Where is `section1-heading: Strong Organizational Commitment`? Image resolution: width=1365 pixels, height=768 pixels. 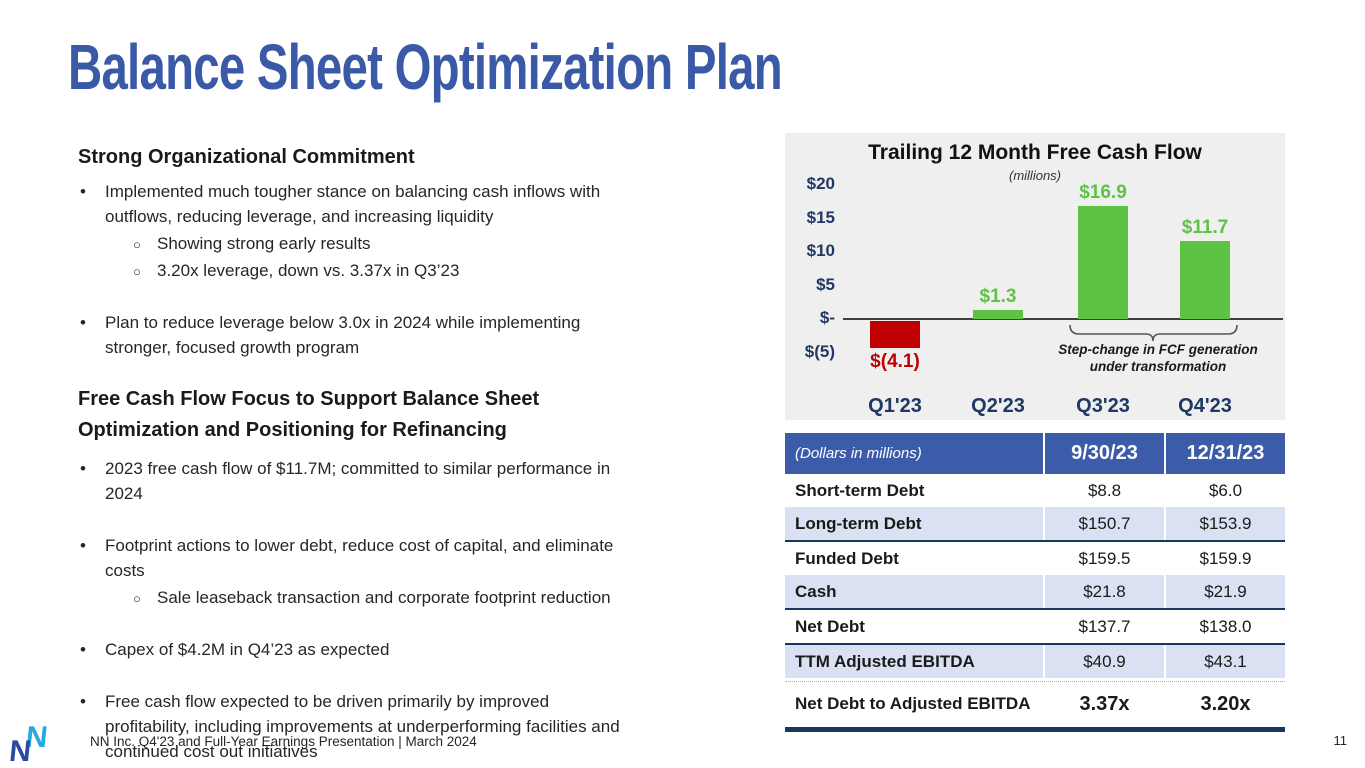
section1-heading: Strong Organizational Commitment is located at coordinates (246, 157).